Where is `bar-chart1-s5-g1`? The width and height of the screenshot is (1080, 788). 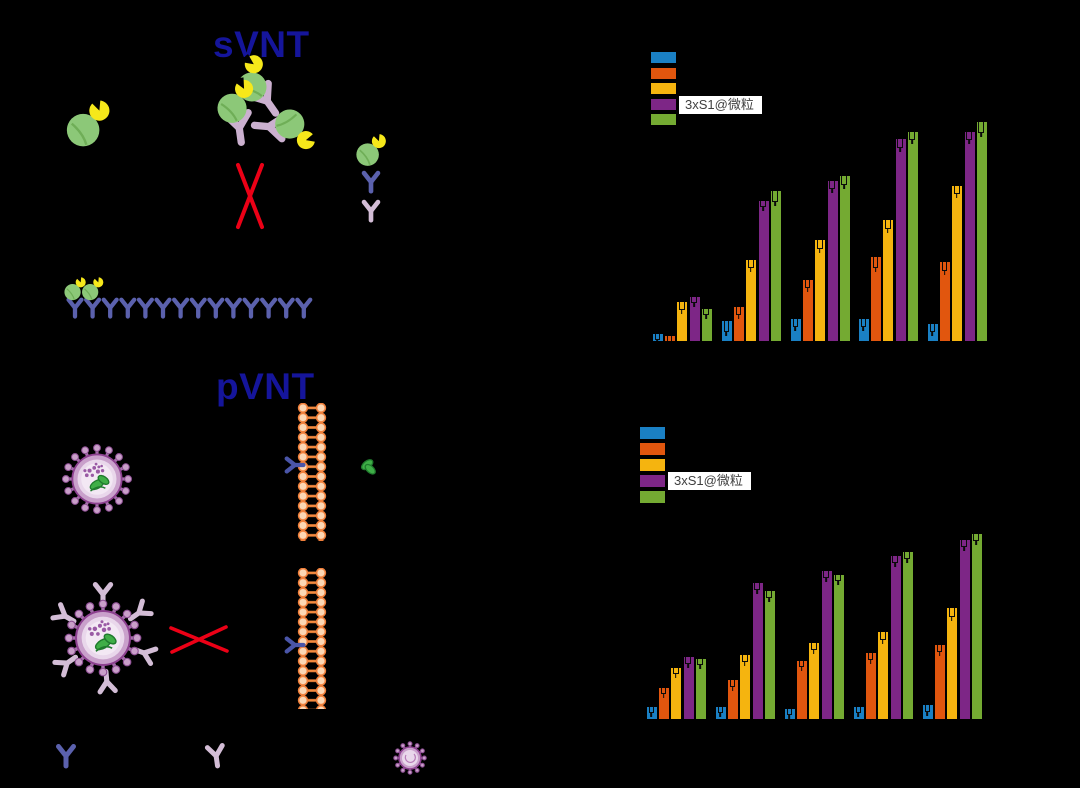 bar-chart1-s5-g1 is located at coordinates (706, 325).